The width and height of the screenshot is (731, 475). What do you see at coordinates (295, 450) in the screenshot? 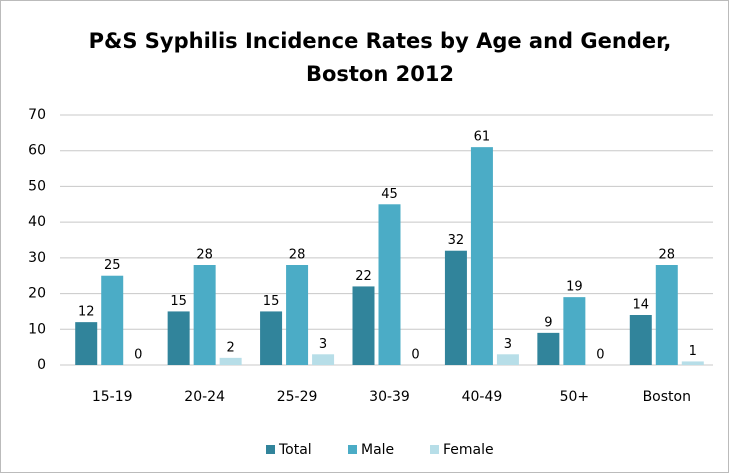
I see `legend-label: Total` at bounding box center [295, 450].